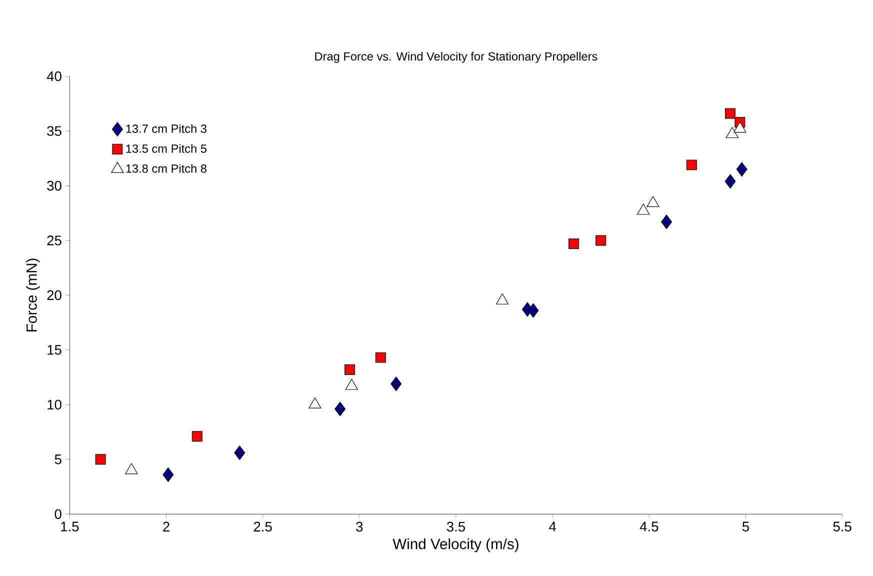  Describe the element at coordinates (166, 168) in the screenshot. I see `legend-label: 13.8 cm Pitch 8` at that location.